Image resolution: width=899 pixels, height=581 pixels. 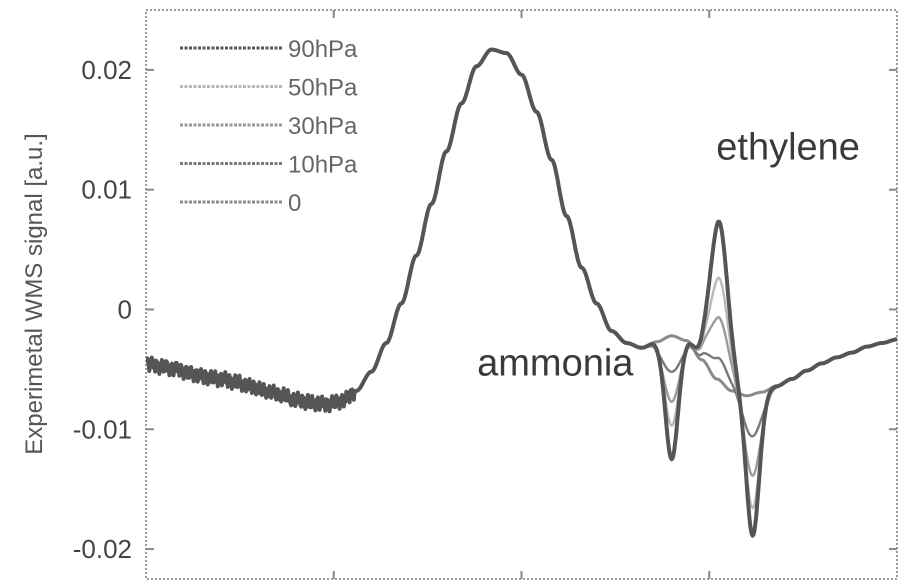 What do you see at coordinates (106, 70) in the screenshot?
I see `y-tick-label: 0.02` at bounding box center [106, 70].